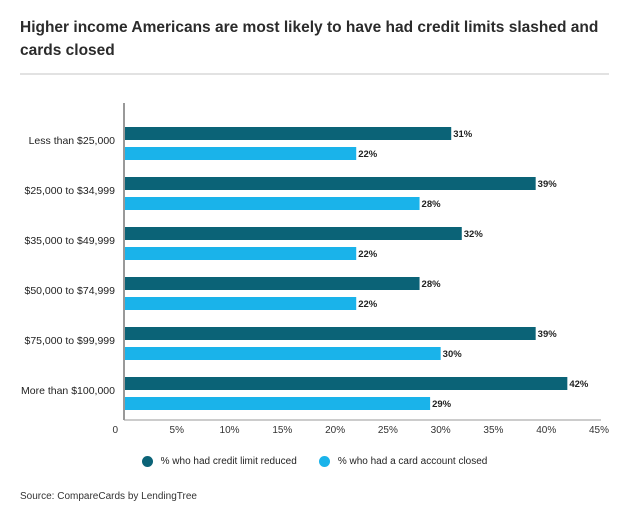  What do you see at coordinates (579, 384) in the screenshot?
I see `data-label: 42%` at bounding box center [579, 384].